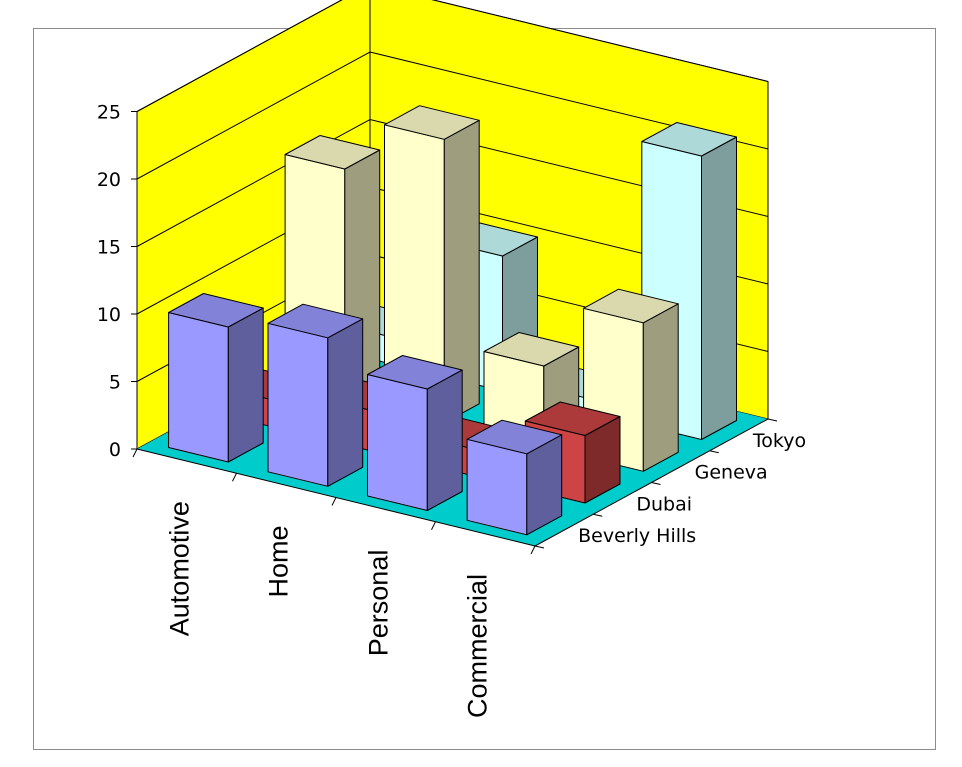 Image resolution: width=962 pixels, height=767 pixels. I want to click on series-label: Dubai, so click(664, 504).